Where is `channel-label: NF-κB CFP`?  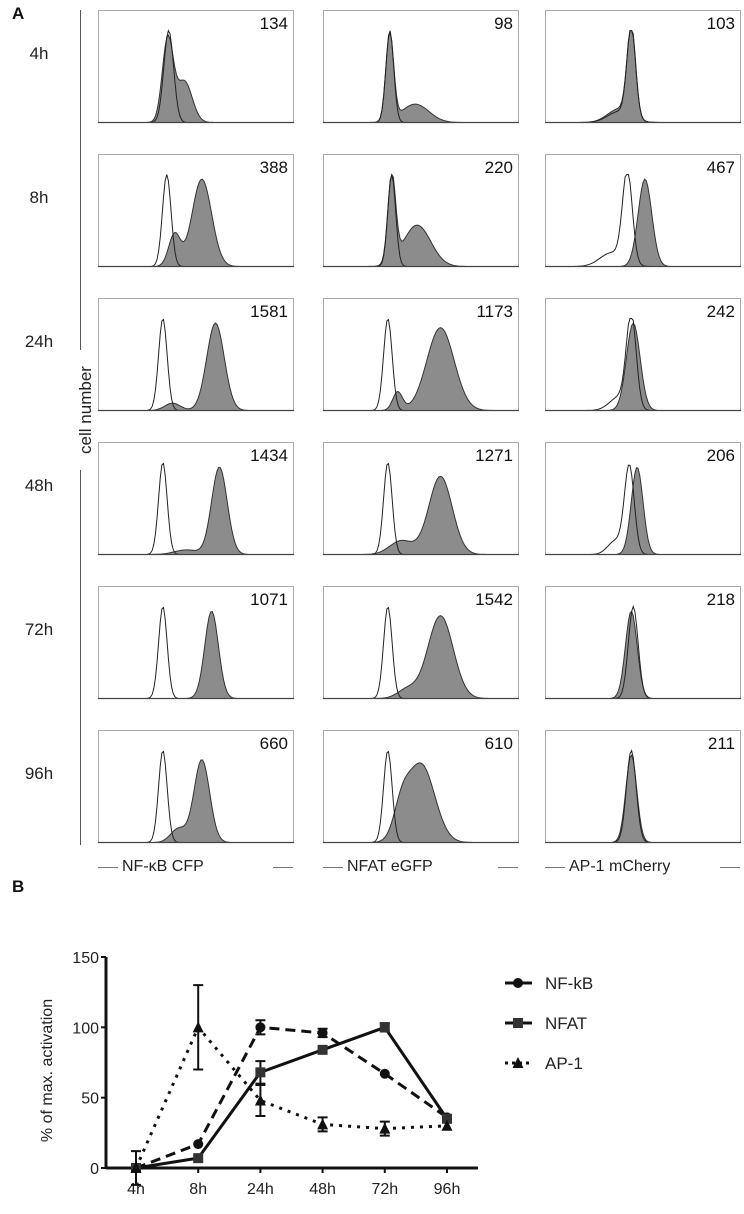 channel-label: NF-κB CFP is located at coordinates (195, 867).